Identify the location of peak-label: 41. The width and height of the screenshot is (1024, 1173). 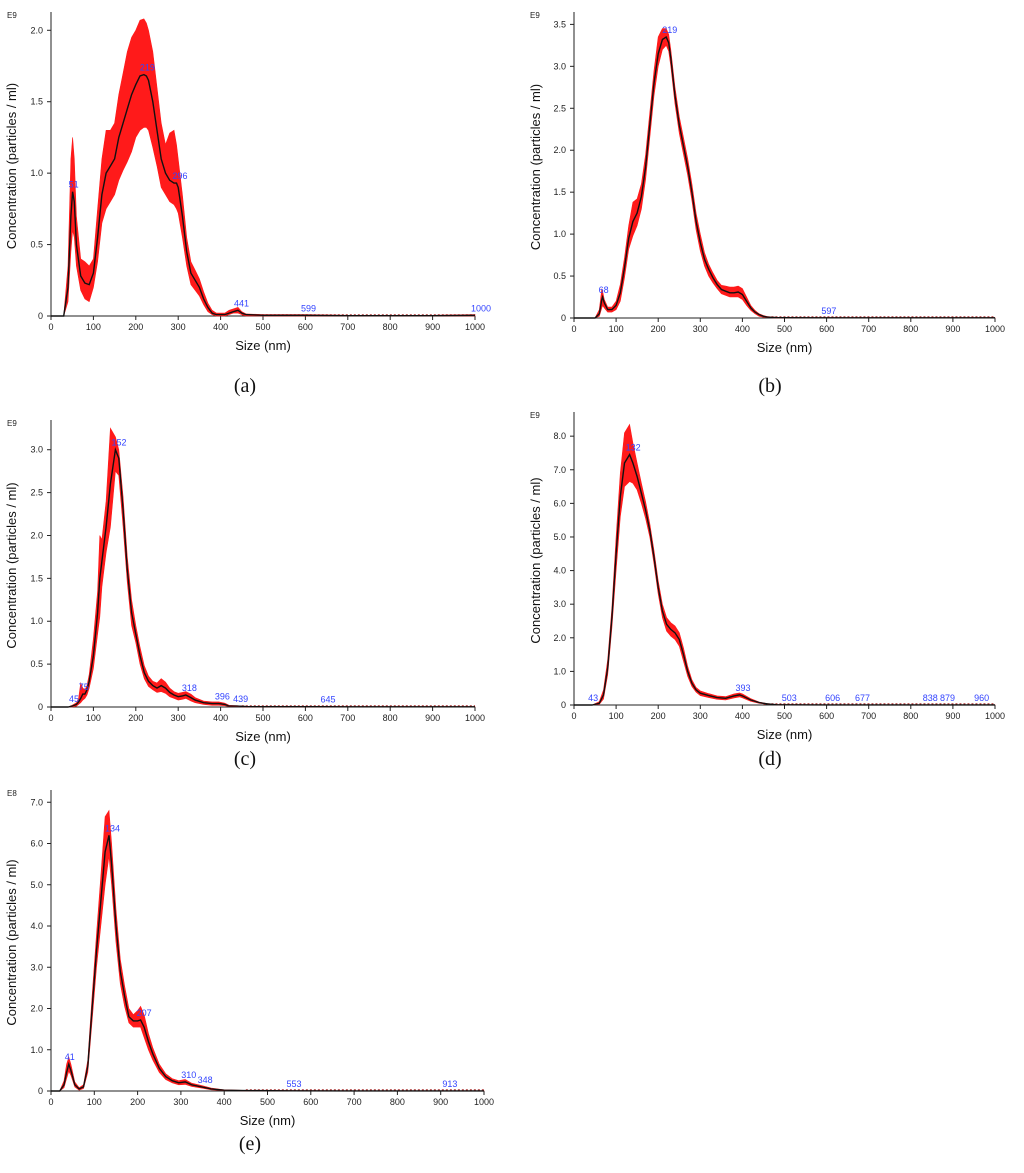
(70, 1057).